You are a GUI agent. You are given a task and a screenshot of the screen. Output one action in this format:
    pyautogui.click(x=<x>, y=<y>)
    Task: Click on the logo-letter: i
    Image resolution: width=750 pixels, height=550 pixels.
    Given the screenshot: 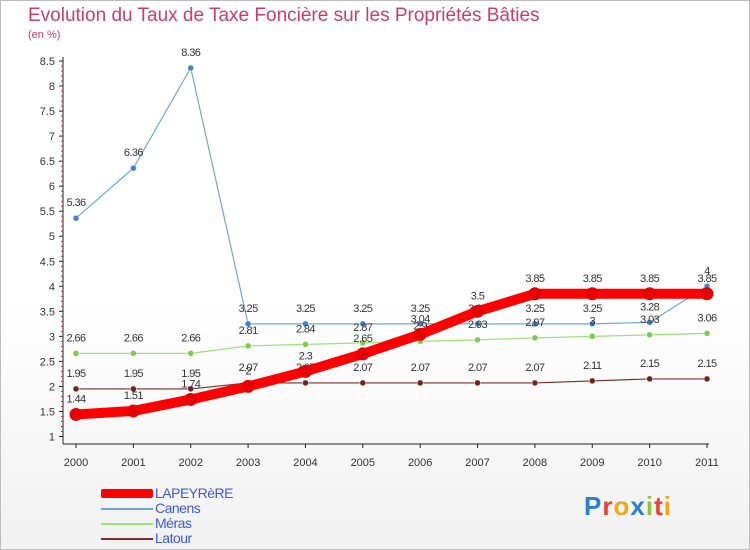 What is the action you would take?
    pyautogui.click(x=667, y=506)
    